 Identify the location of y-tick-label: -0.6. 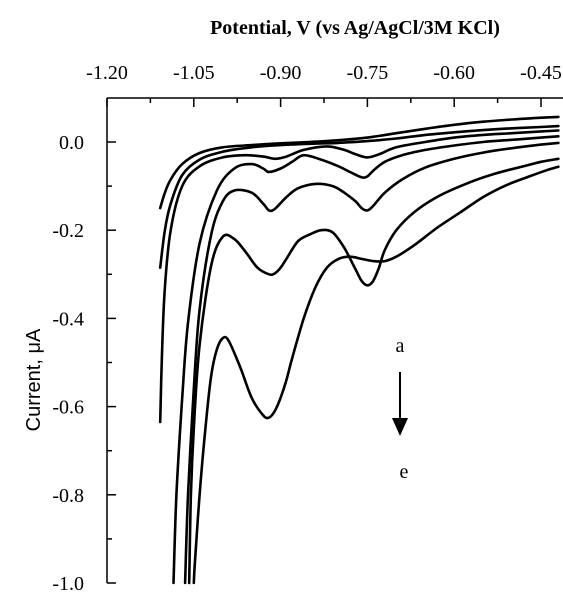
(68, 408).